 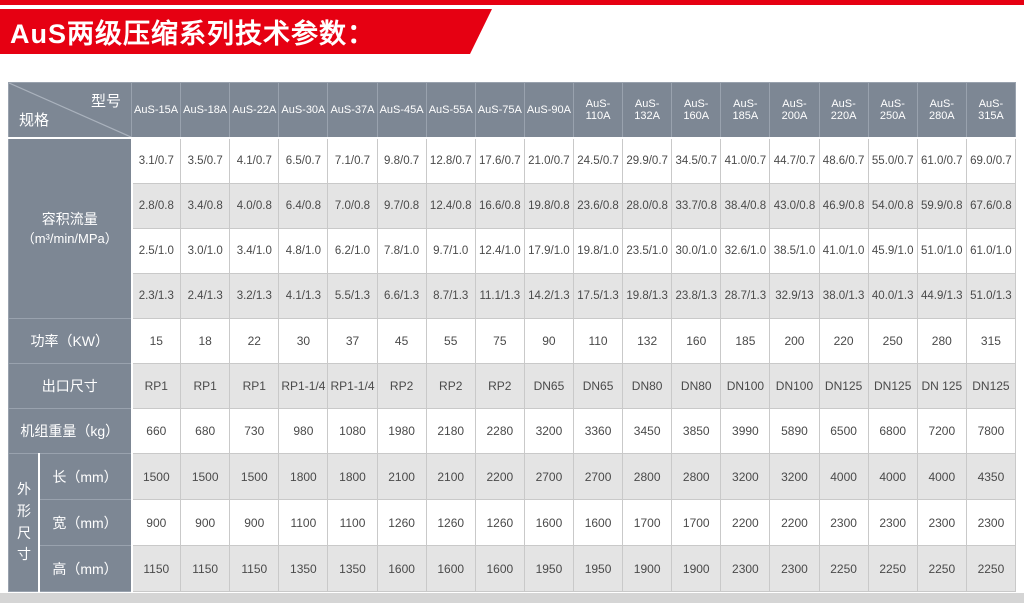 What do you see at coordinates (794, 341) in the screenshot?
I see `data-cell: 200` at bounding box center [794, 341].